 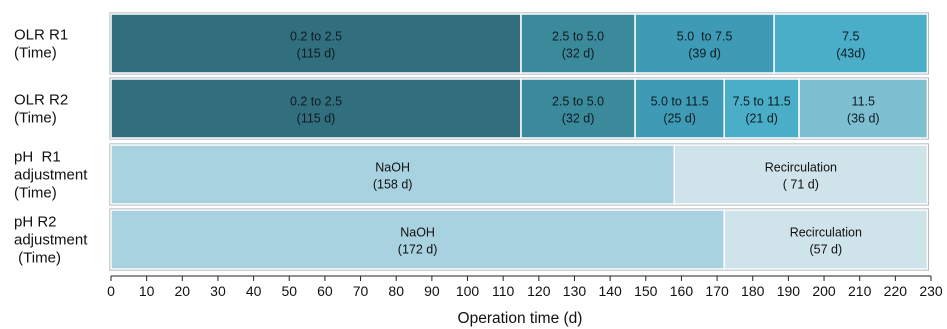 I want to click on x-tick-label: 180, so click(x=753, y=291).